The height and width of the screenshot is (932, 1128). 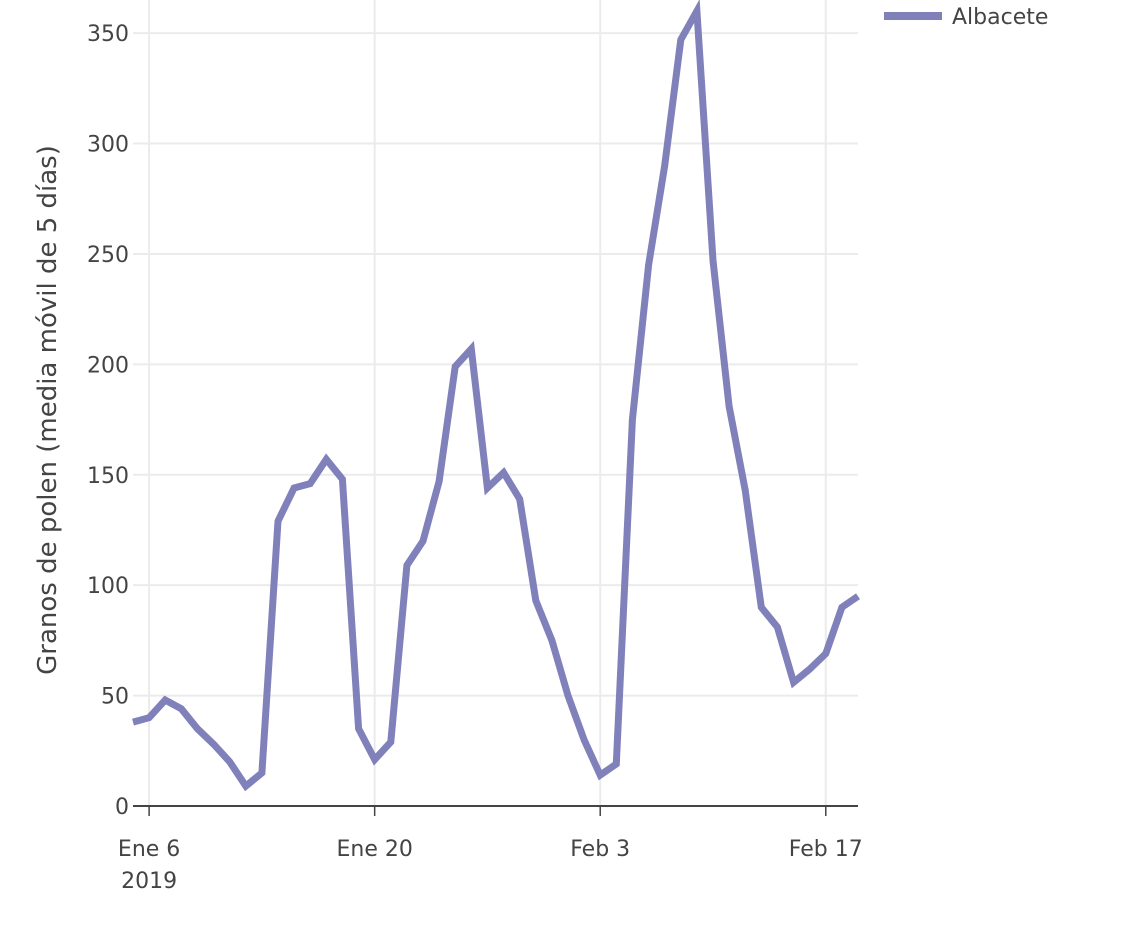 I want to click on y-tick-label: 150, so click(x=108, y=476).